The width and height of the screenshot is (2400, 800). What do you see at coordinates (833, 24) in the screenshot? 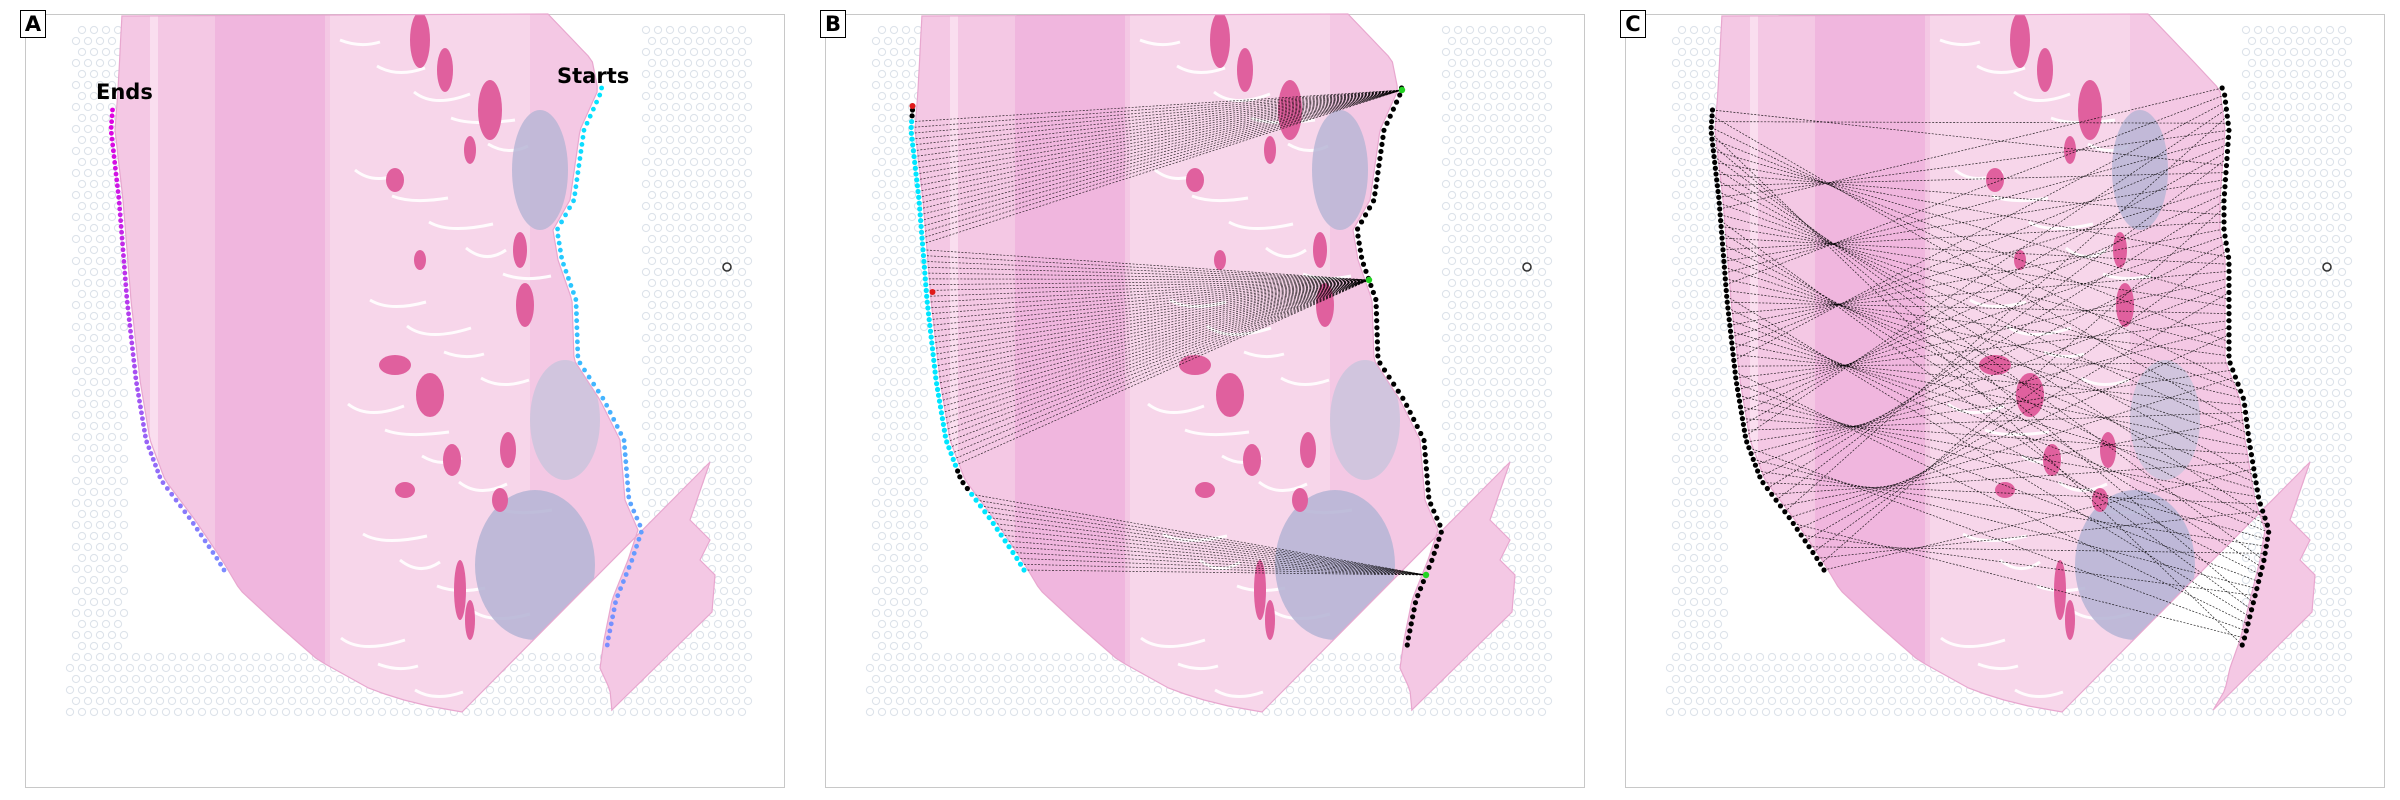
I see `panel-label: B` at bounding box center [833, 24].